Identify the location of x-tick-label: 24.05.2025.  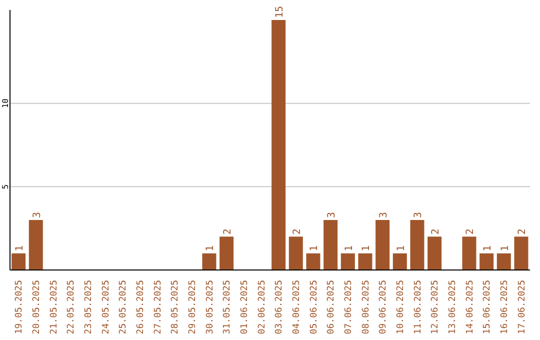
(106, 307).